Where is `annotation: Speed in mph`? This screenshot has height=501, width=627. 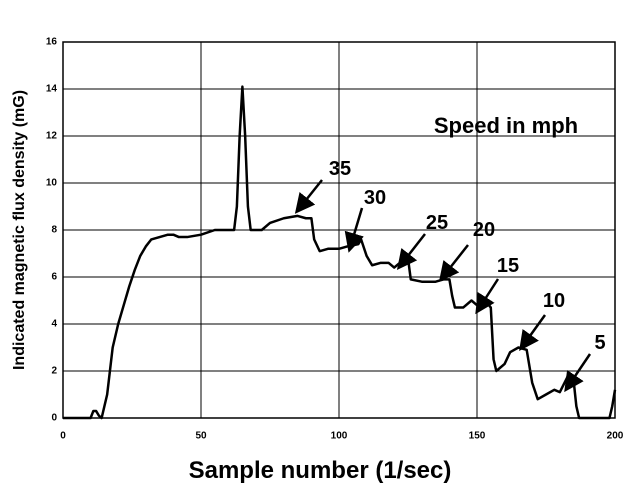
annotation: Speed in mph is located at coordinates (506, 125).